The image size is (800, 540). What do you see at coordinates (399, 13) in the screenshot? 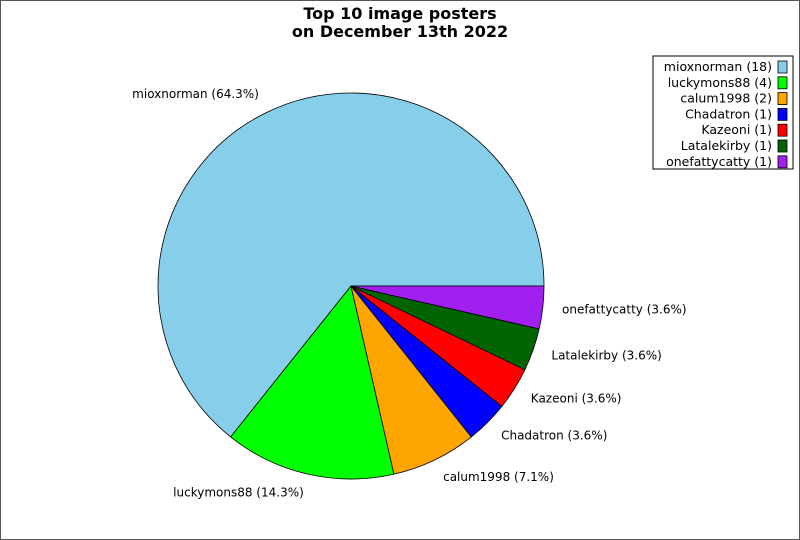
I see `chart-title: Top 10 image posters` at bounding box center [399, 13].